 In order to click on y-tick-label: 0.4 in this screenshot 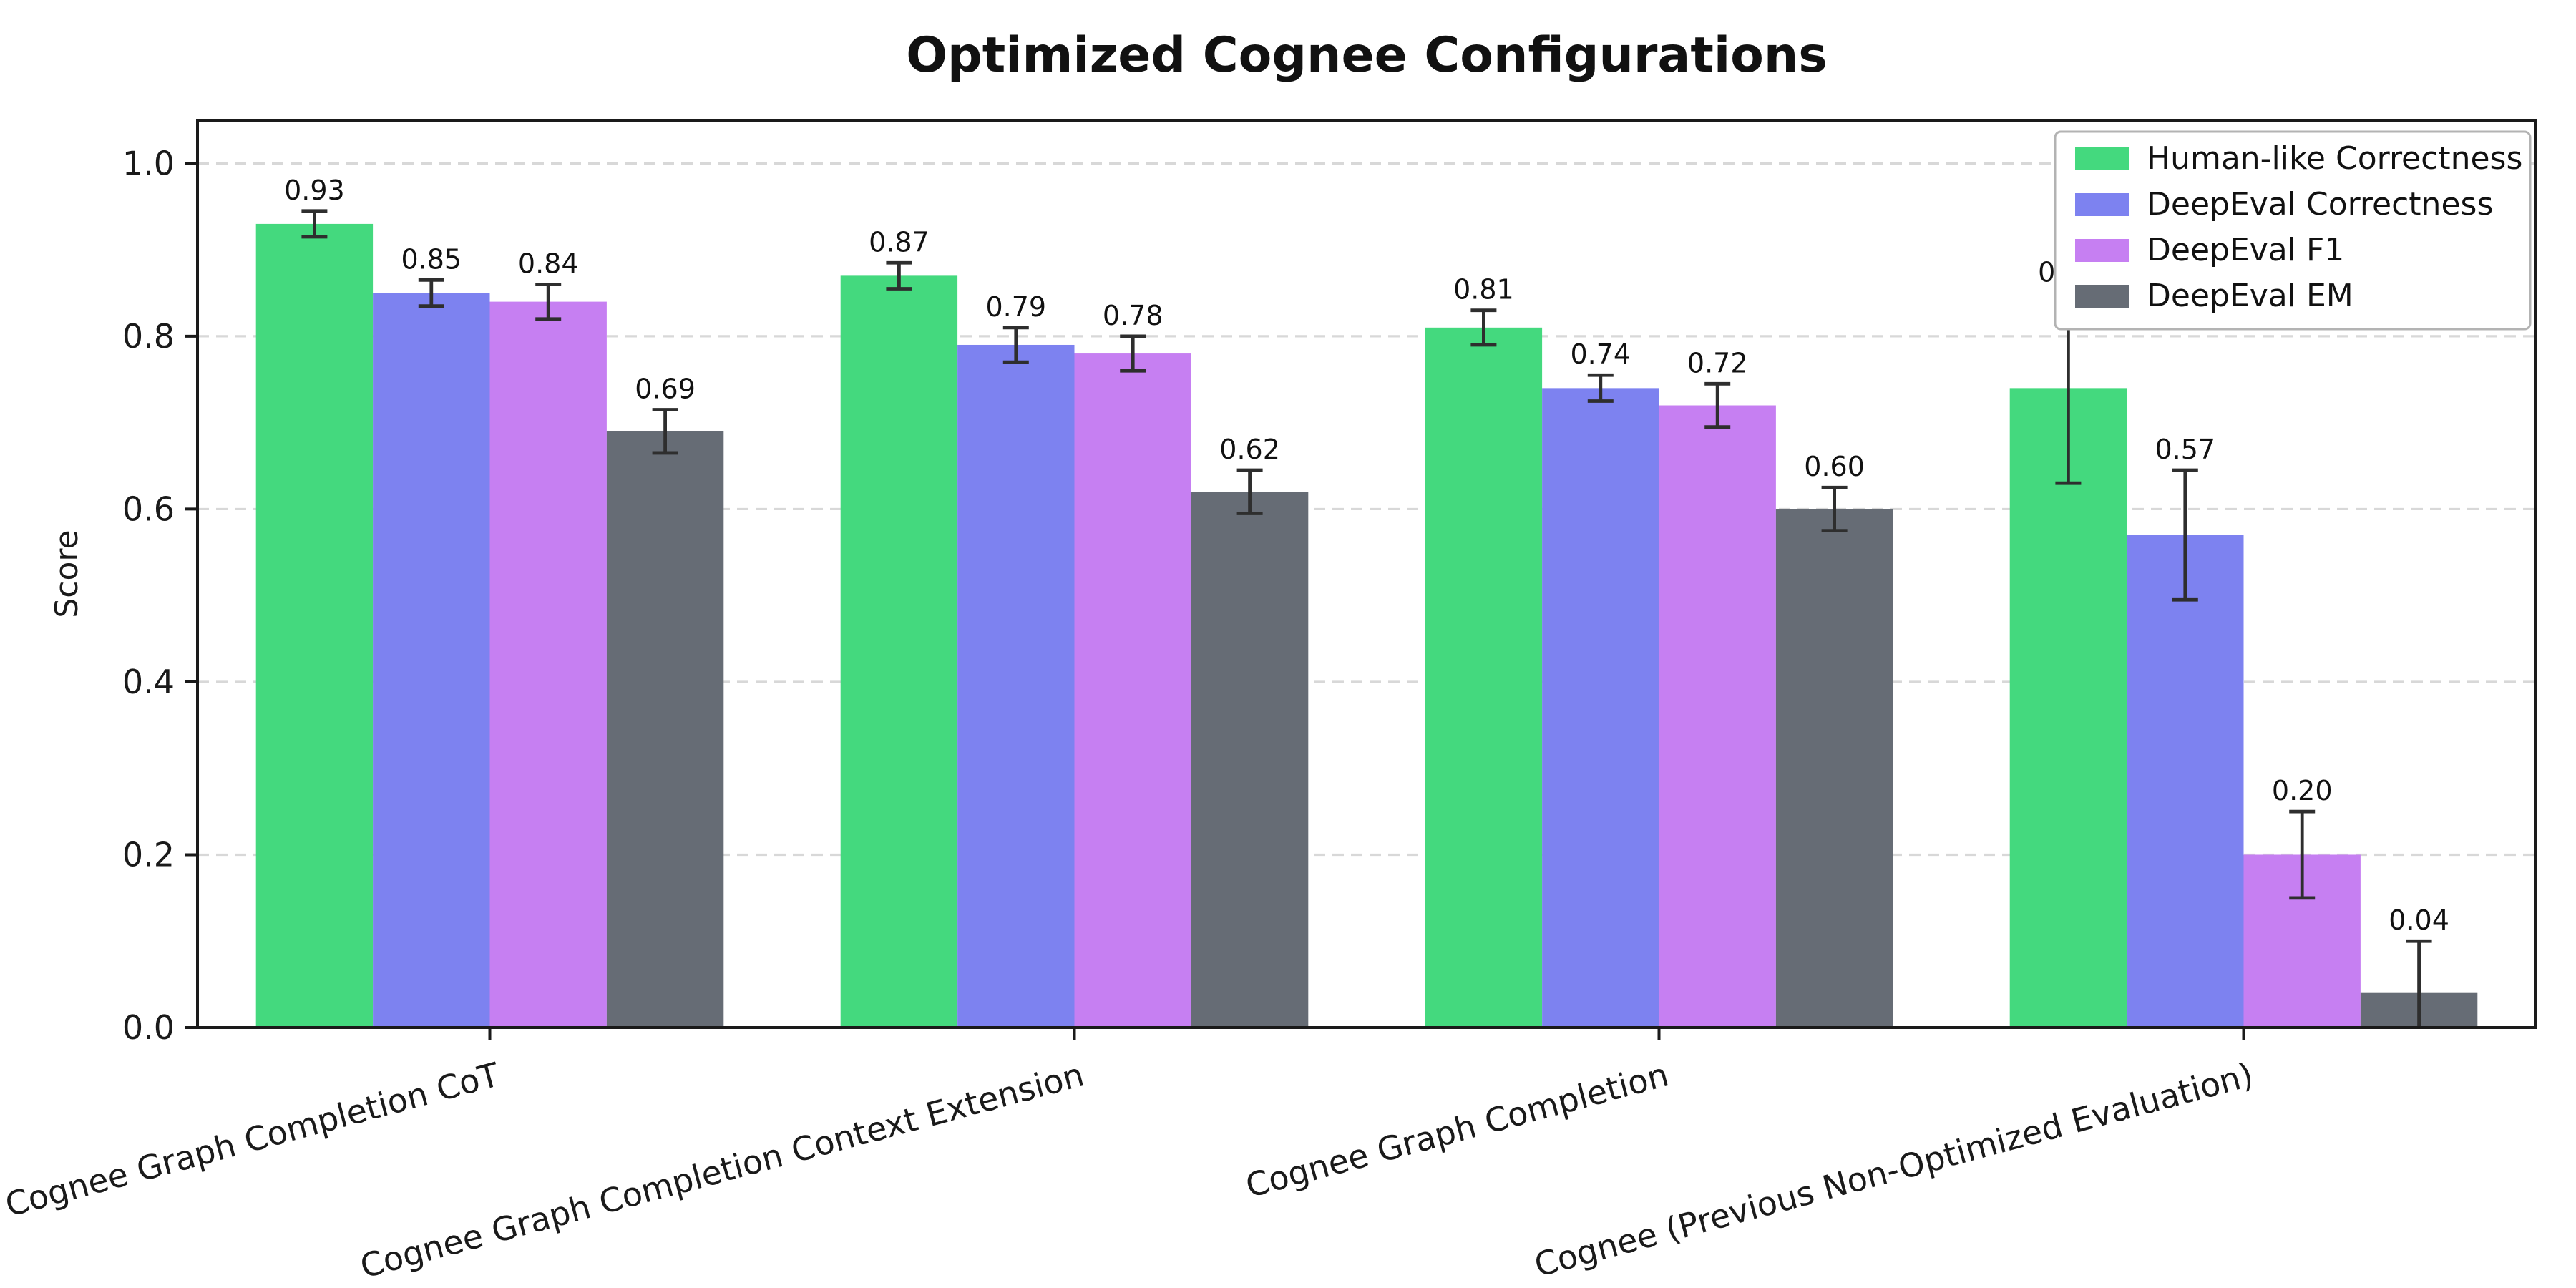, I will do `click(148, 682)`.